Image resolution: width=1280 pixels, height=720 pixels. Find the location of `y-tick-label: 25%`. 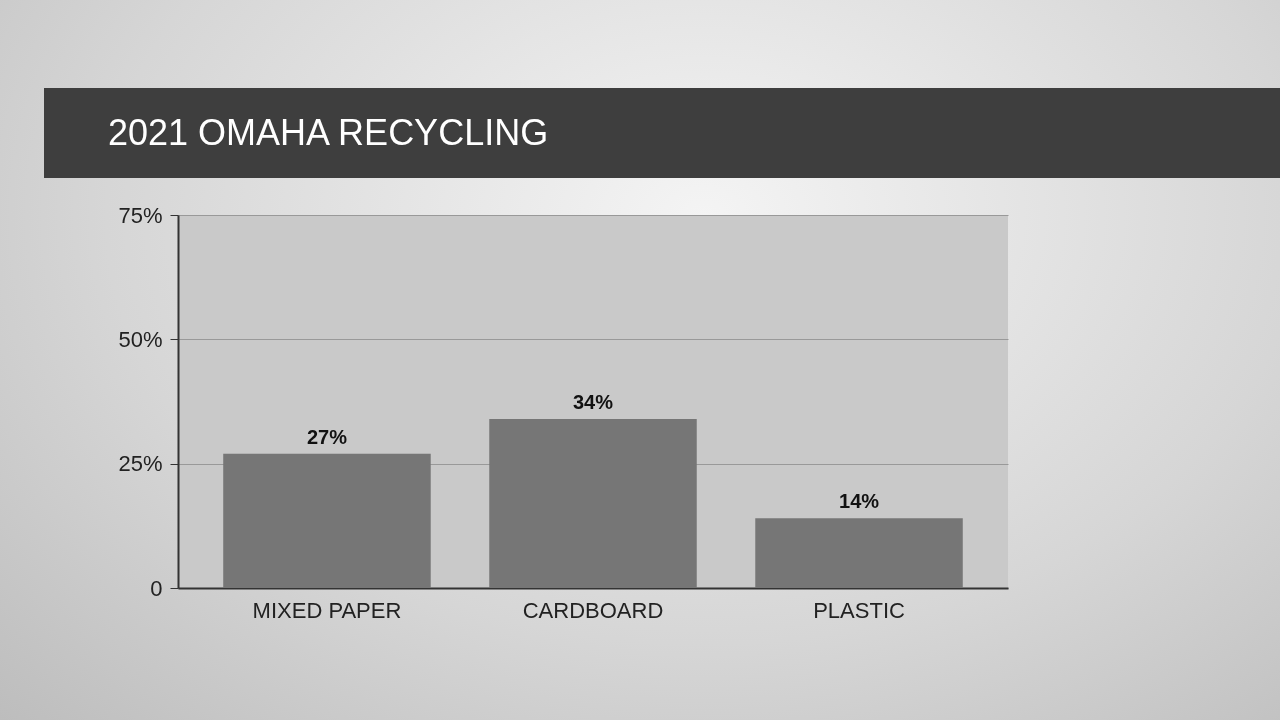

y-tick-label: 25% is located at coordinates (140, 464).